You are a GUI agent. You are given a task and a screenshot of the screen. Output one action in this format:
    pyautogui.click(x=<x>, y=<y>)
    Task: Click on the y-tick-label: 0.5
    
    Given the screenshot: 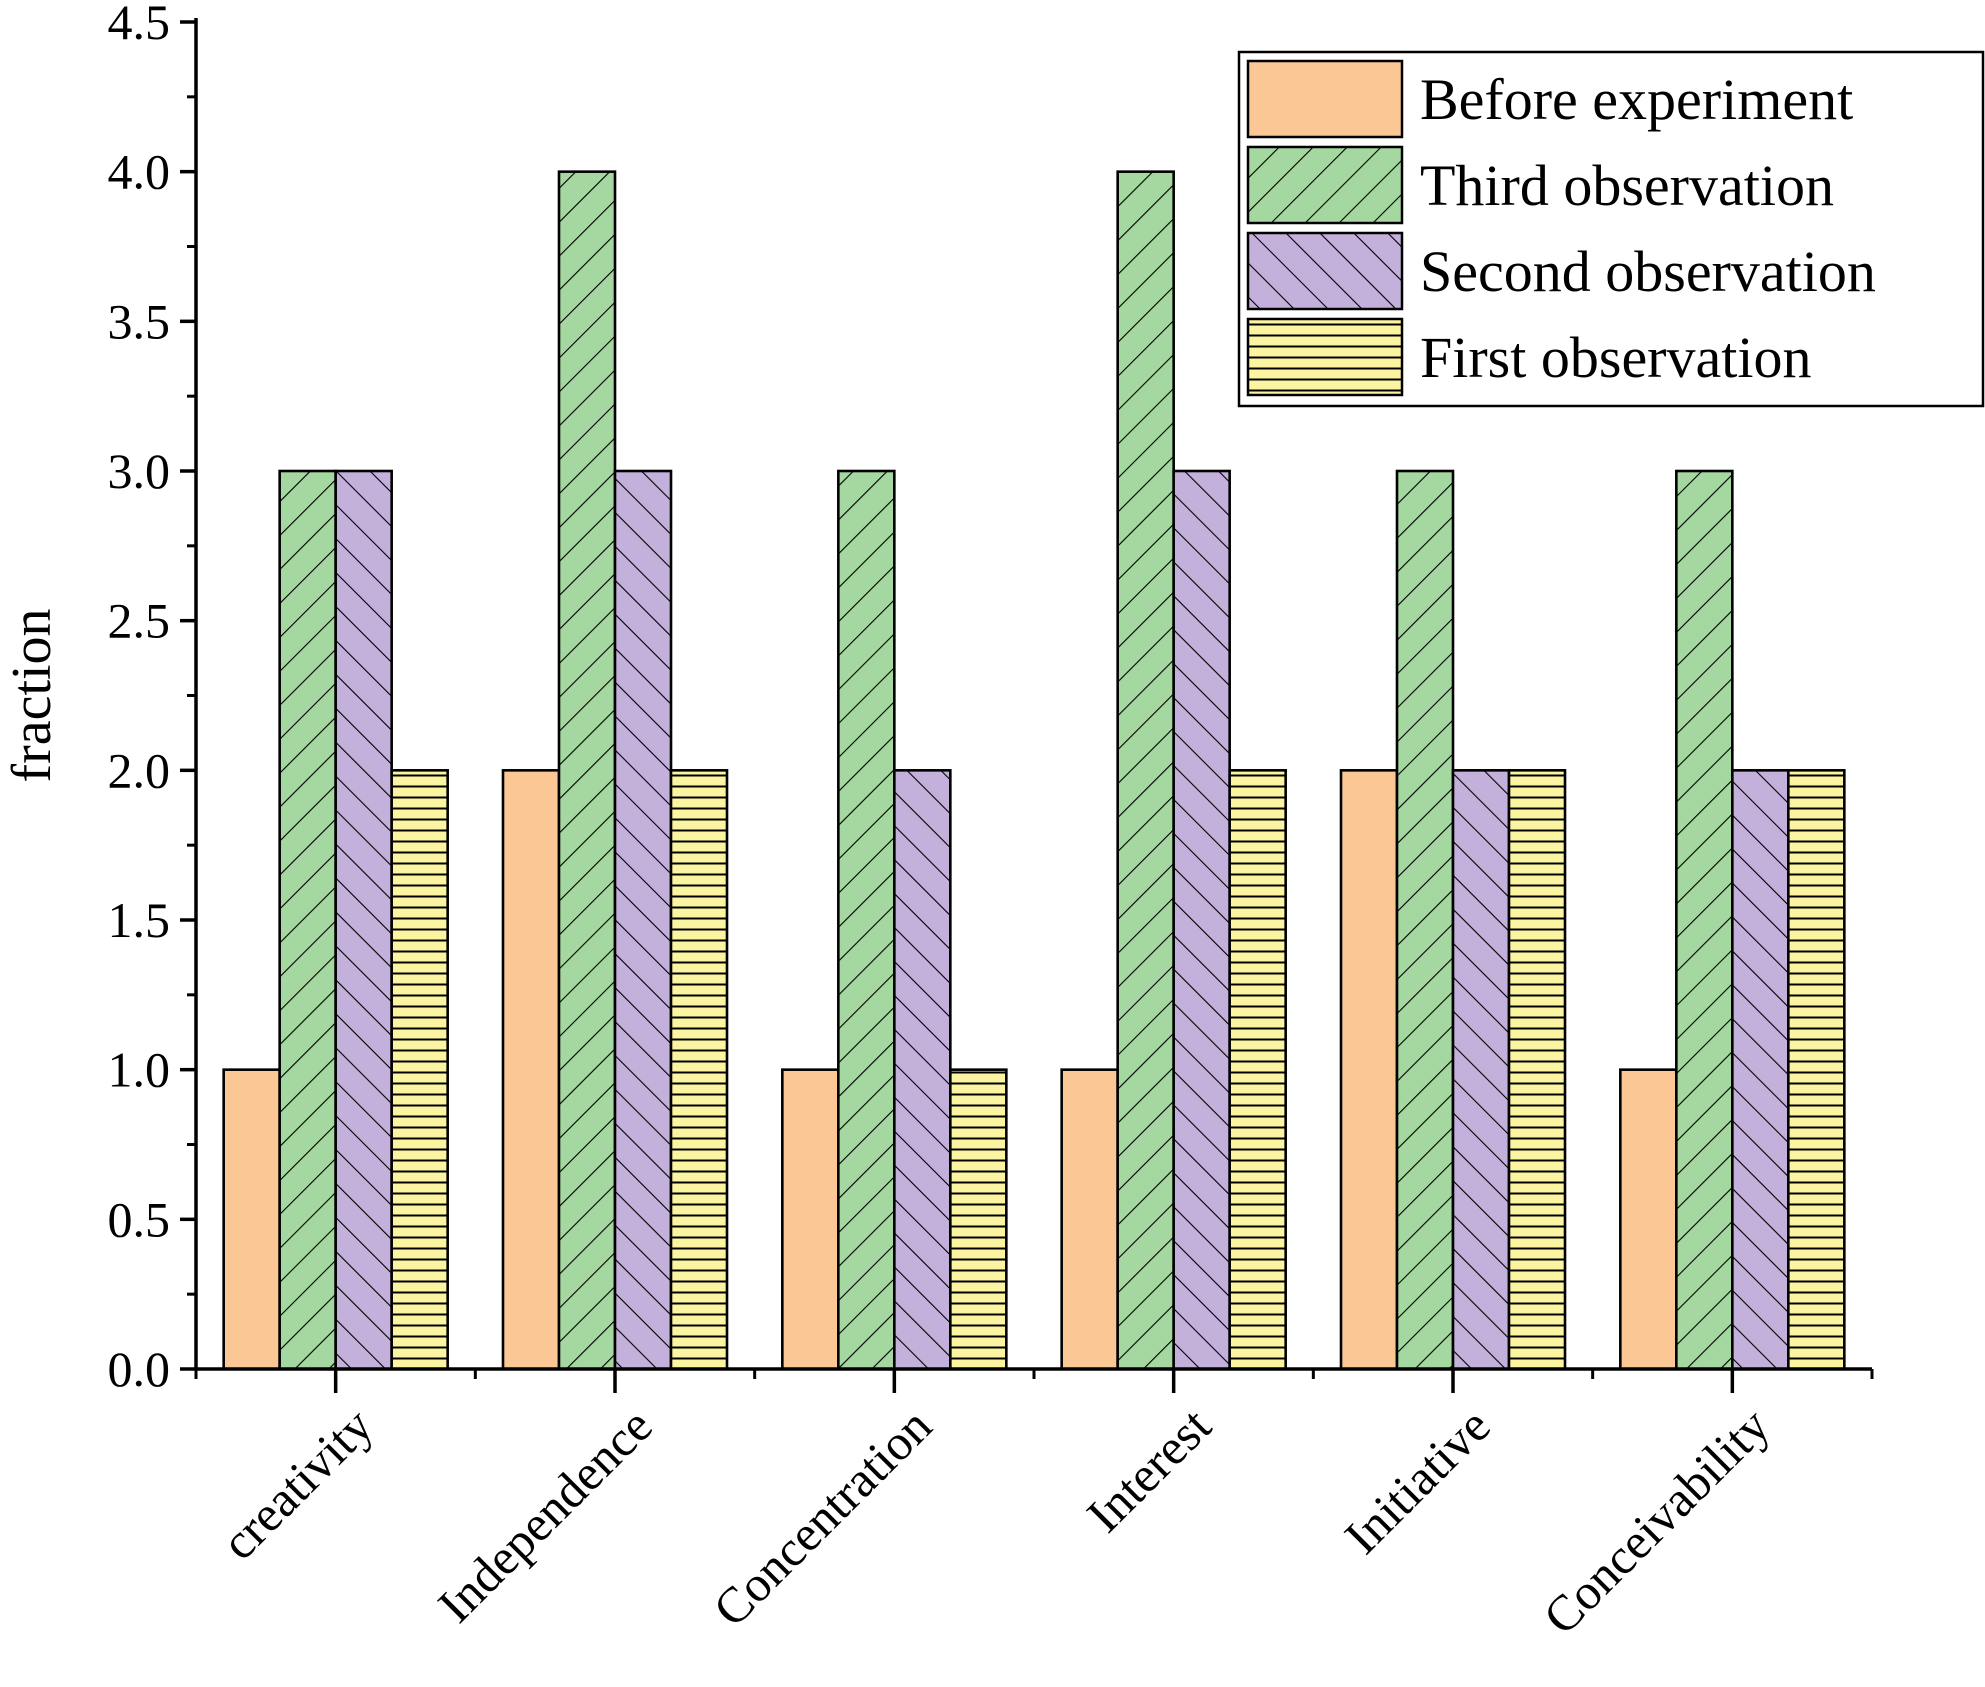 What is the action you would take?
    pyautogui.click(x=139, y=1219)
    